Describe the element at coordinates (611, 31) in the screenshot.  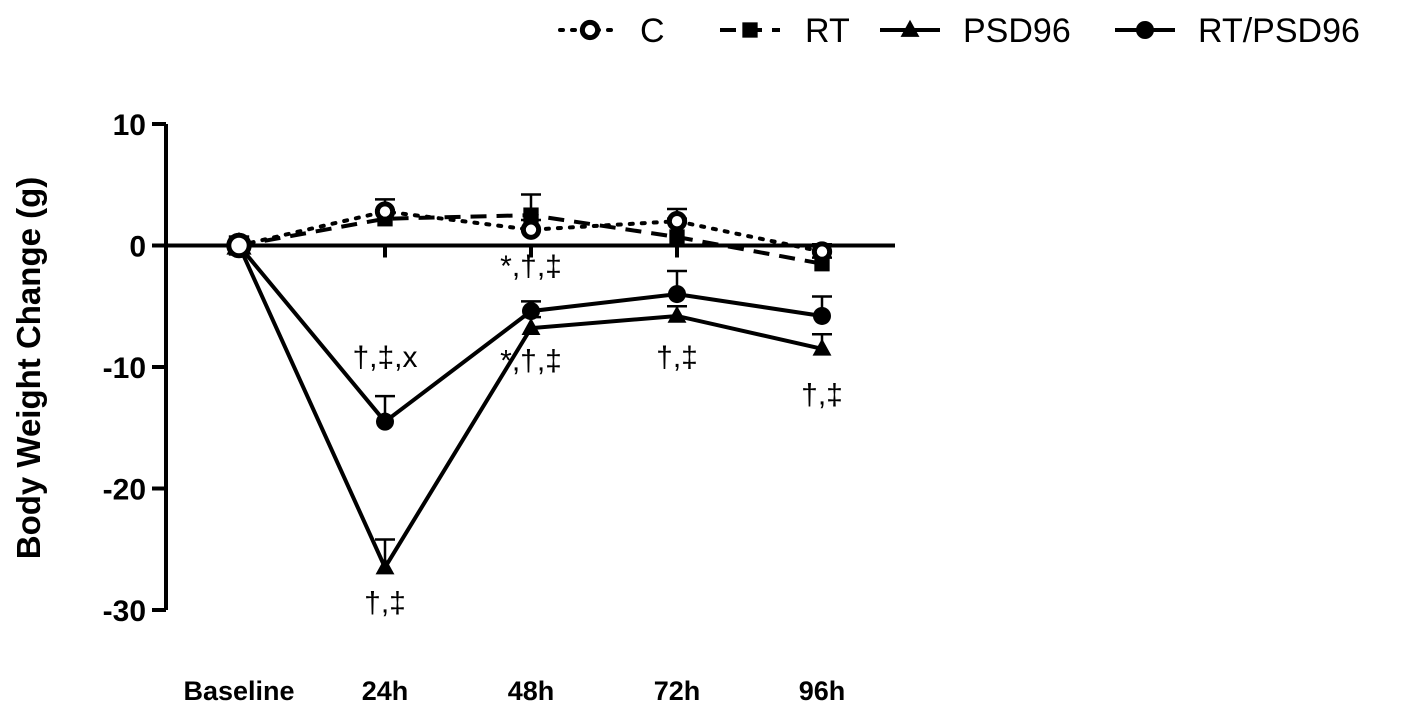
I see `legend-item-c: C` at that location.